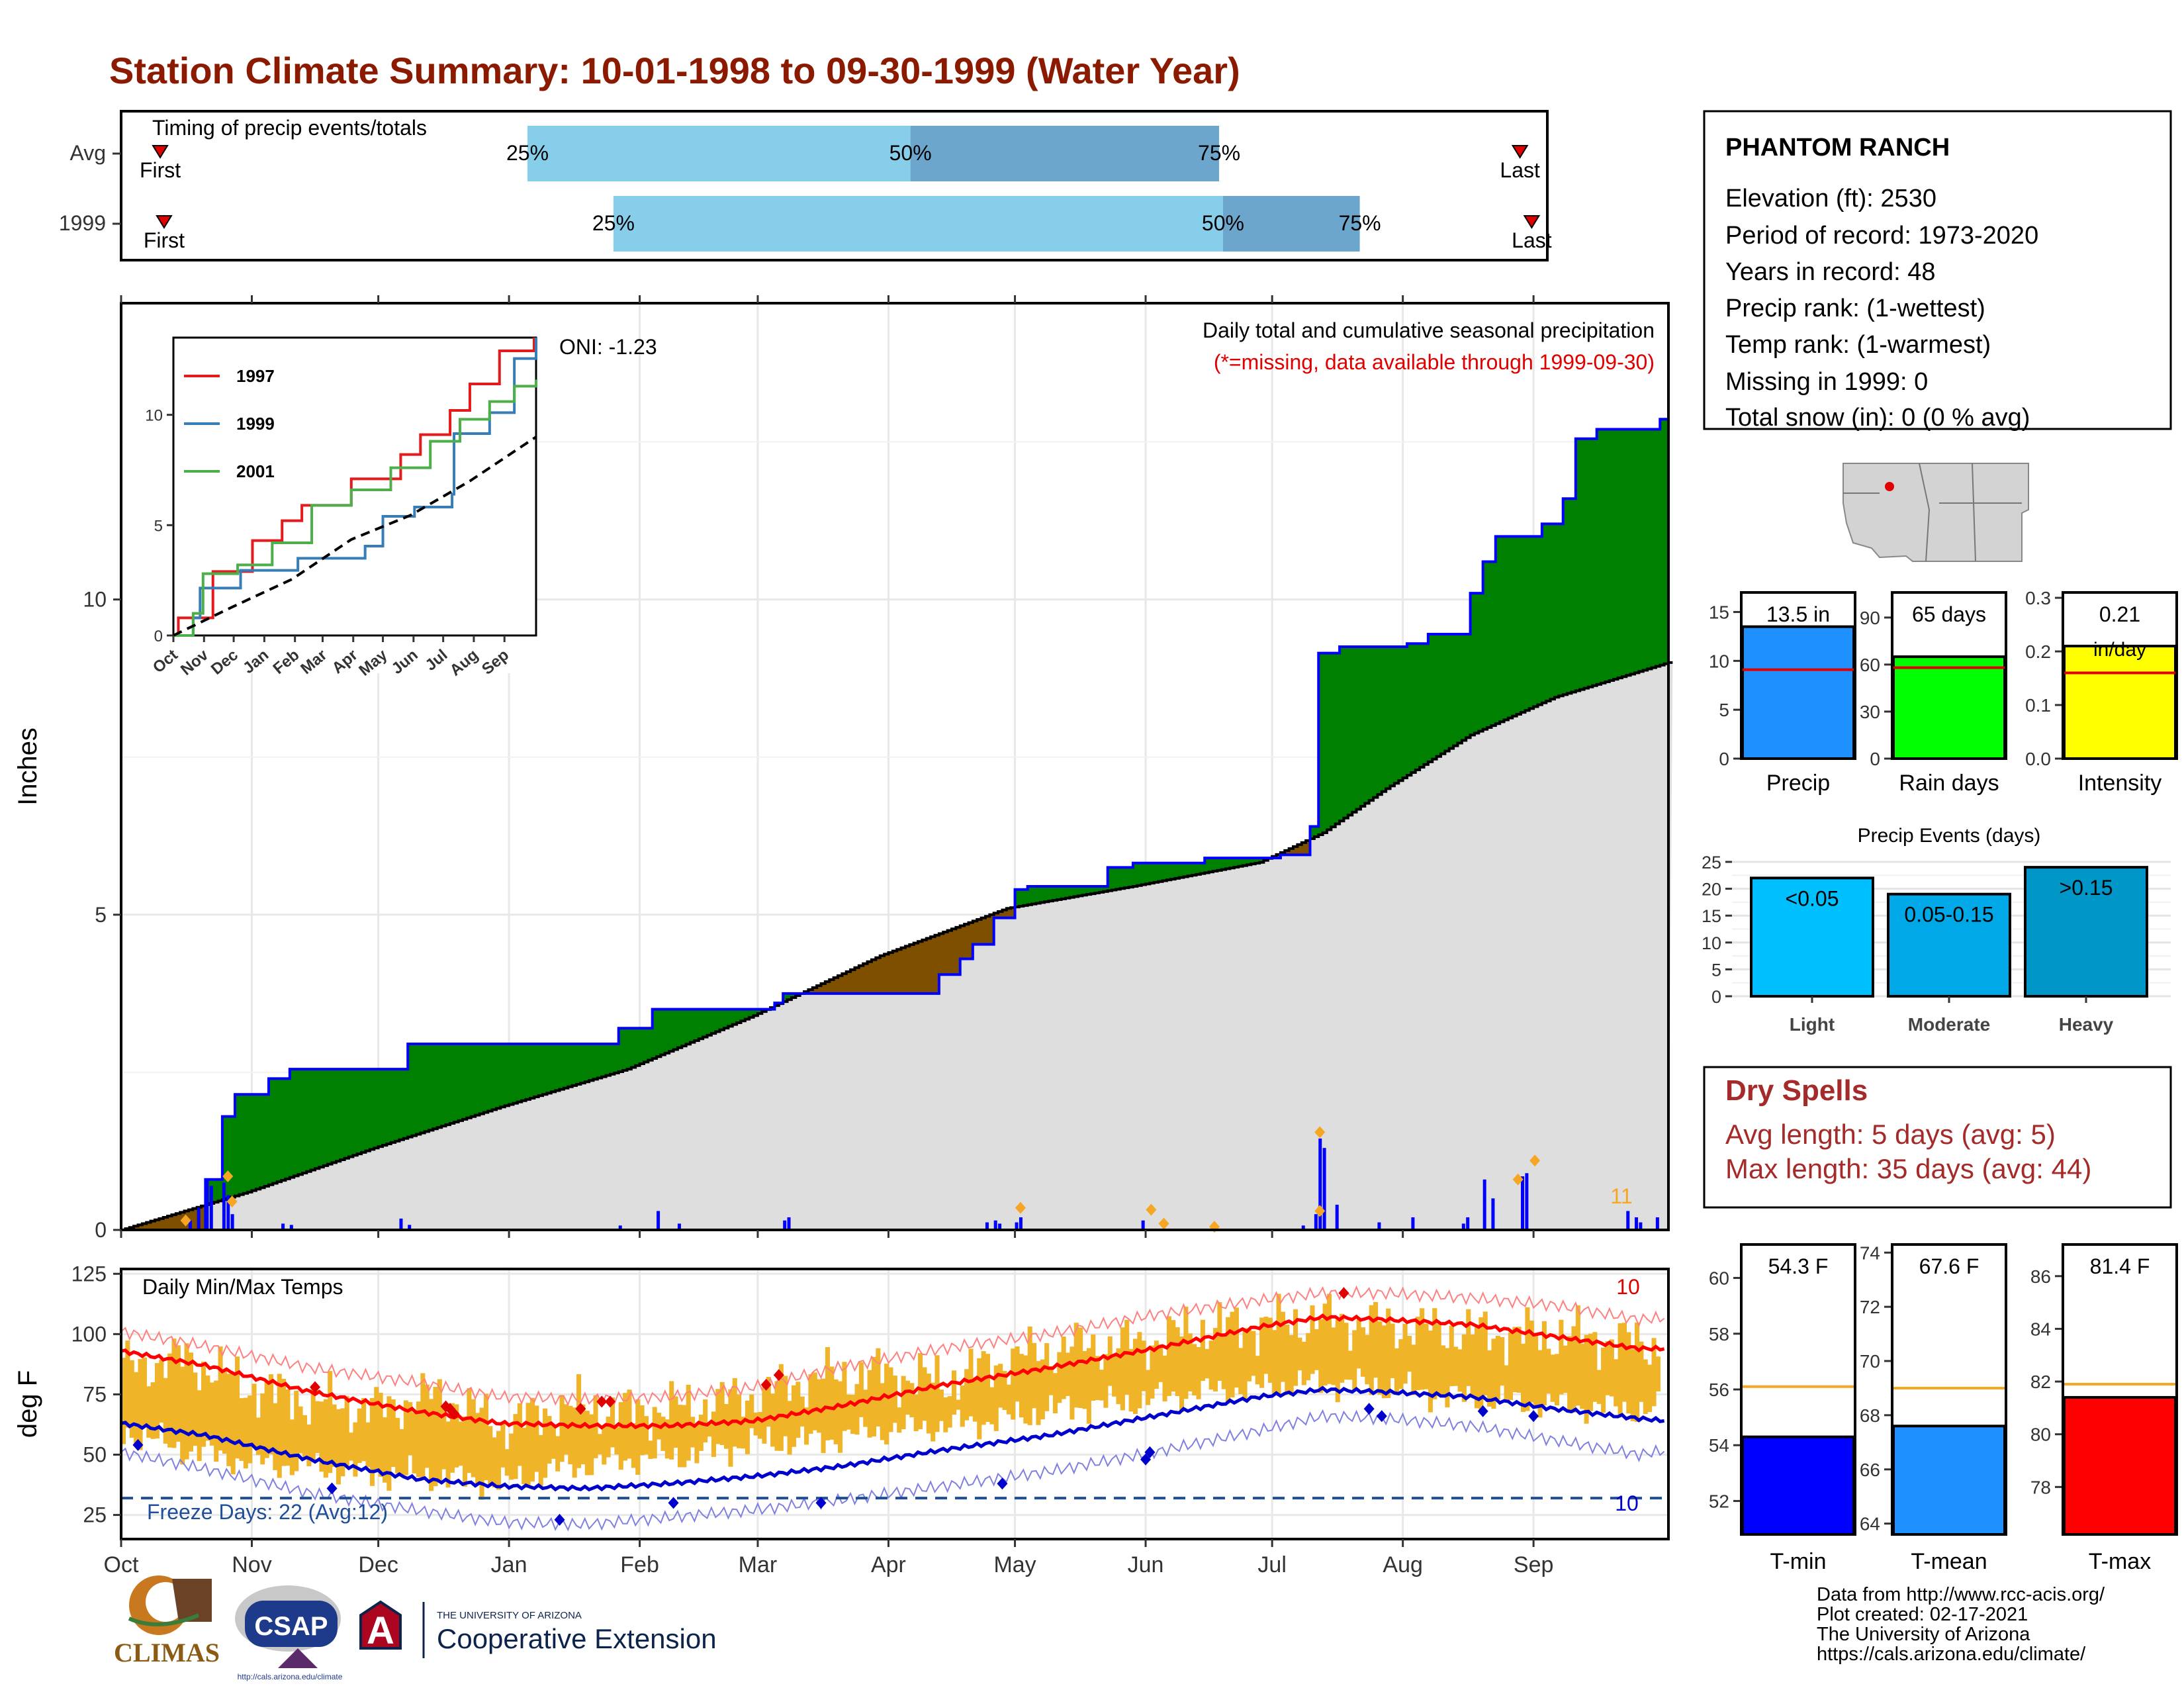  What do you see at coordinates (1831, 272) in the screenshot?
I see `station-line: Years in record: 48` at bounding box center [1831, 272].